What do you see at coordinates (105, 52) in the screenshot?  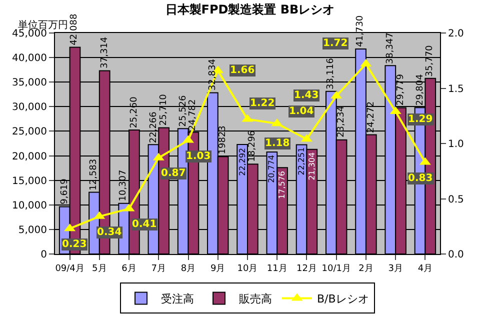 I see `data-label: 37,314` at bounding box center [105, 52].